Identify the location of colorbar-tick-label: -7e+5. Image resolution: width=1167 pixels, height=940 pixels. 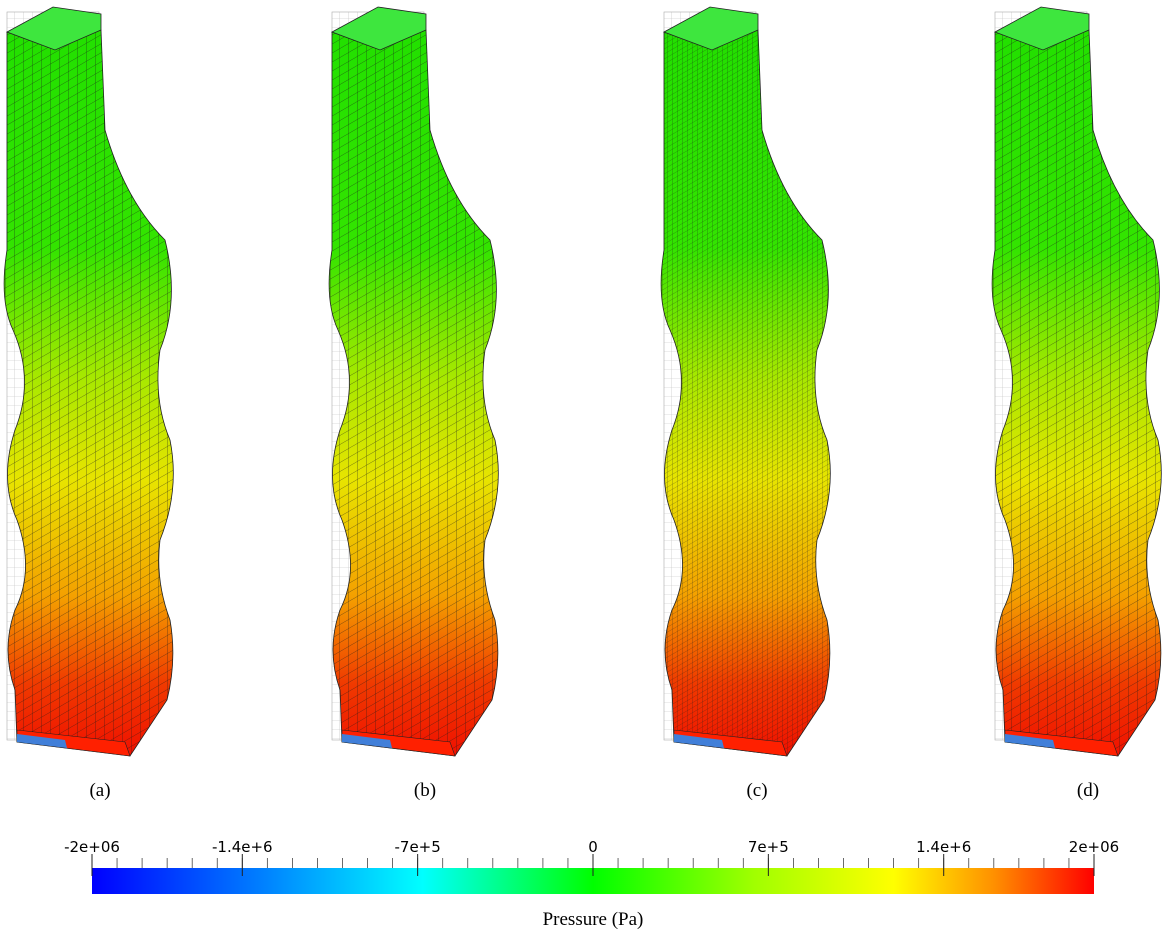
(418, 847).